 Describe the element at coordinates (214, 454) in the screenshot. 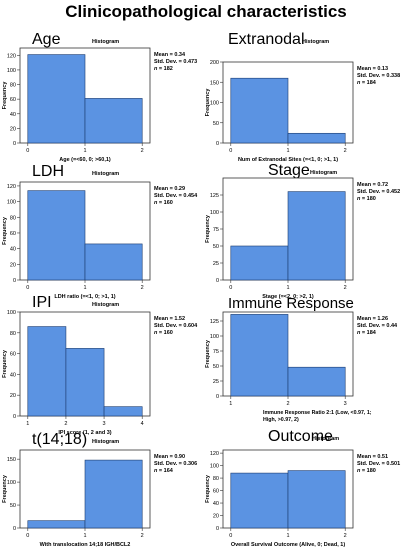

I see `y-tick-label: 120` at that location.